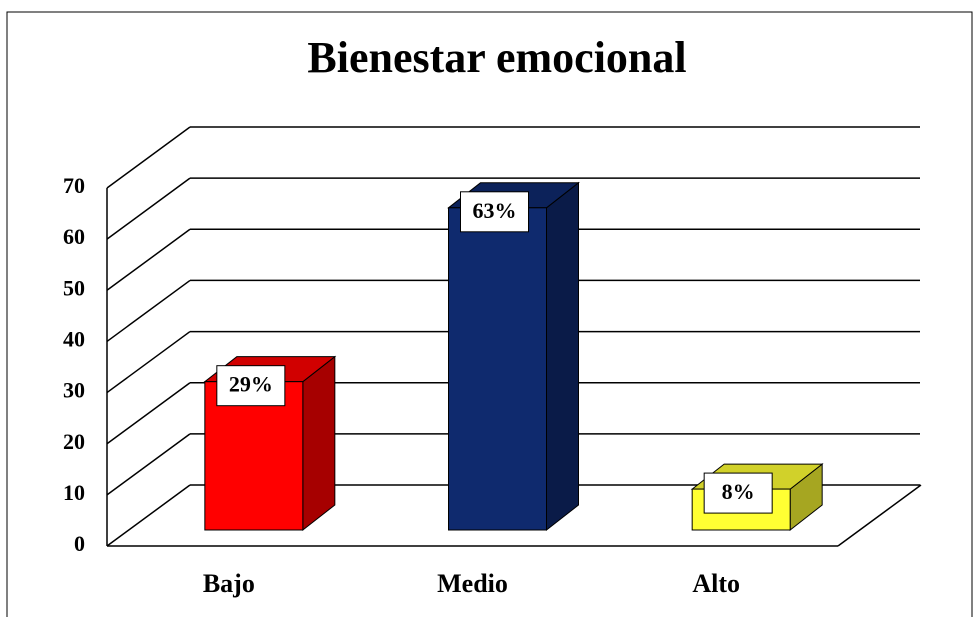 This screenshot has height=617, width=973. I want to click on y-tick-label: 50, so click(74, 287).